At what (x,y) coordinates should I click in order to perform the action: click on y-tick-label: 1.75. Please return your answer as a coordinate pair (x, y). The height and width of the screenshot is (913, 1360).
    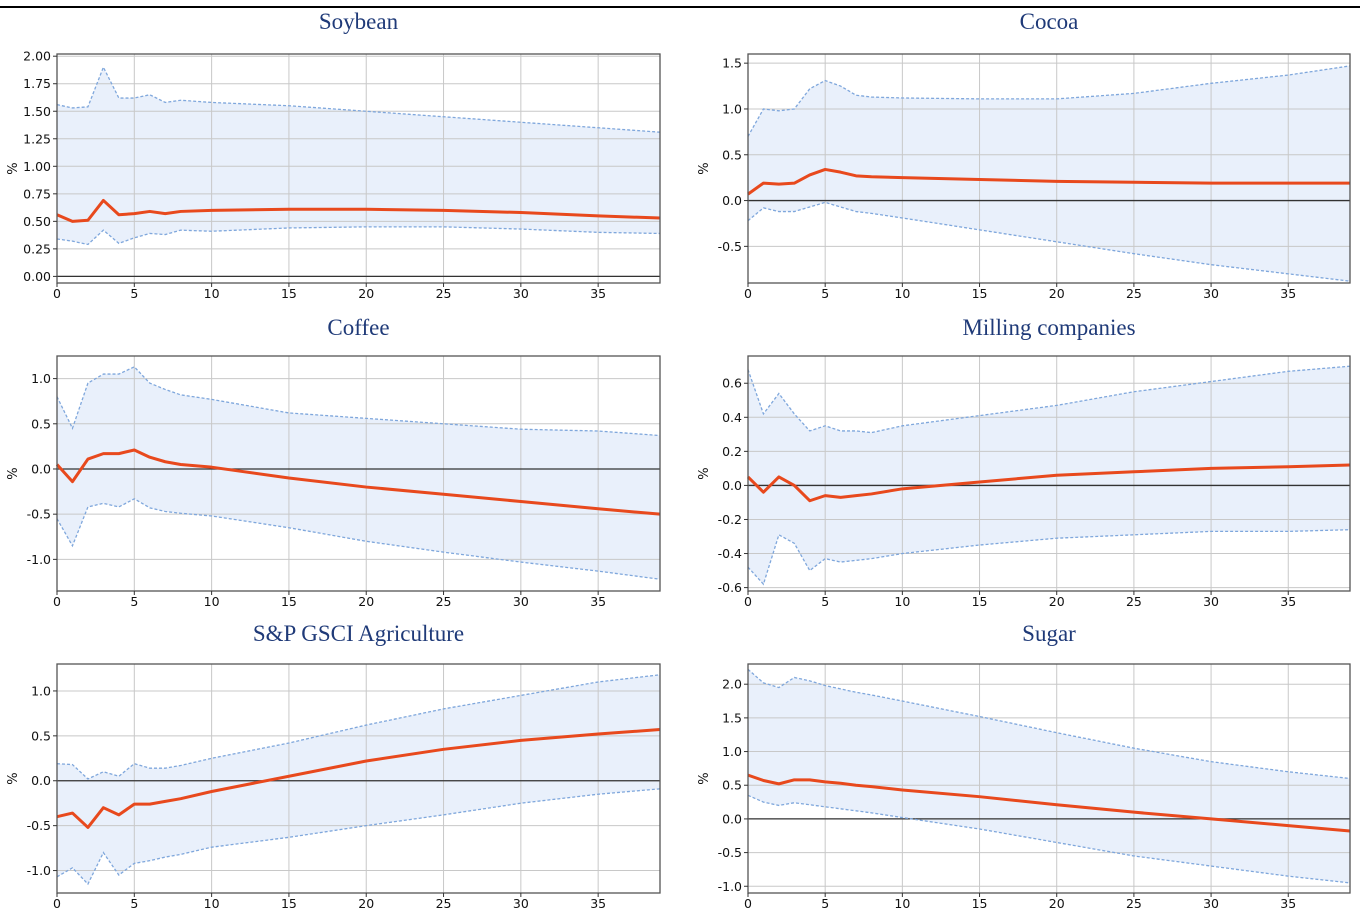
    Looking at the image, I should click on (37, 83).